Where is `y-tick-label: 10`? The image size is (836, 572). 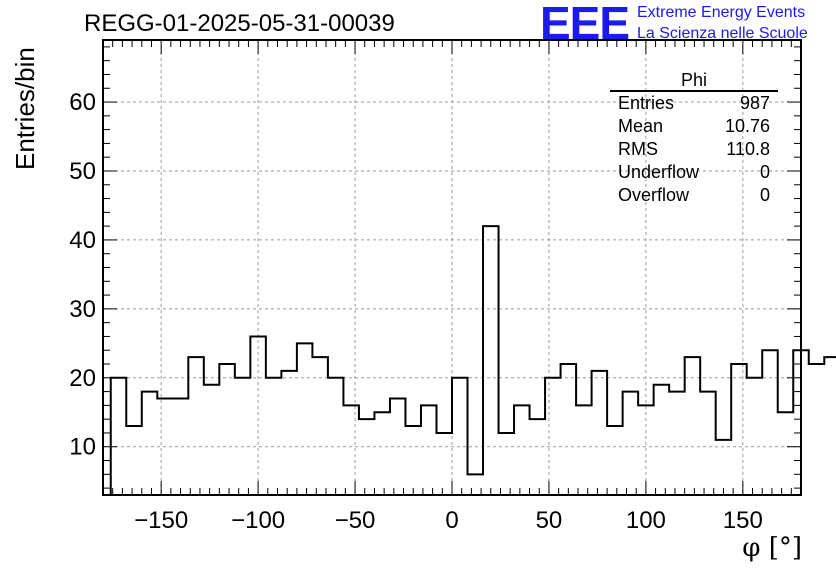 y-tick-label: 10 is located at coordinates (82, 447).